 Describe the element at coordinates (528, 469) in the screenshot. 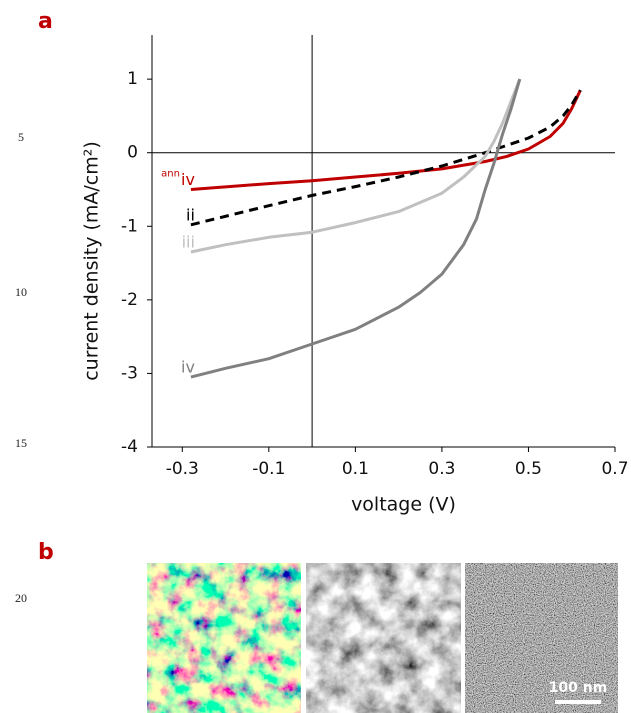

I see `x-tick-label: 0.5` at that location.